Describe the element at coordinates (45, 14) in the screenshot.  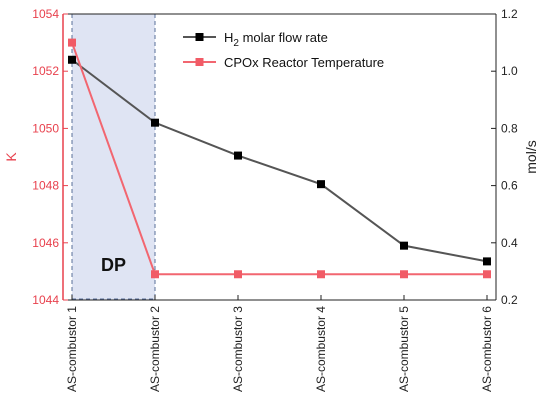
I see `y-left-tick-label: 1054` at that location.